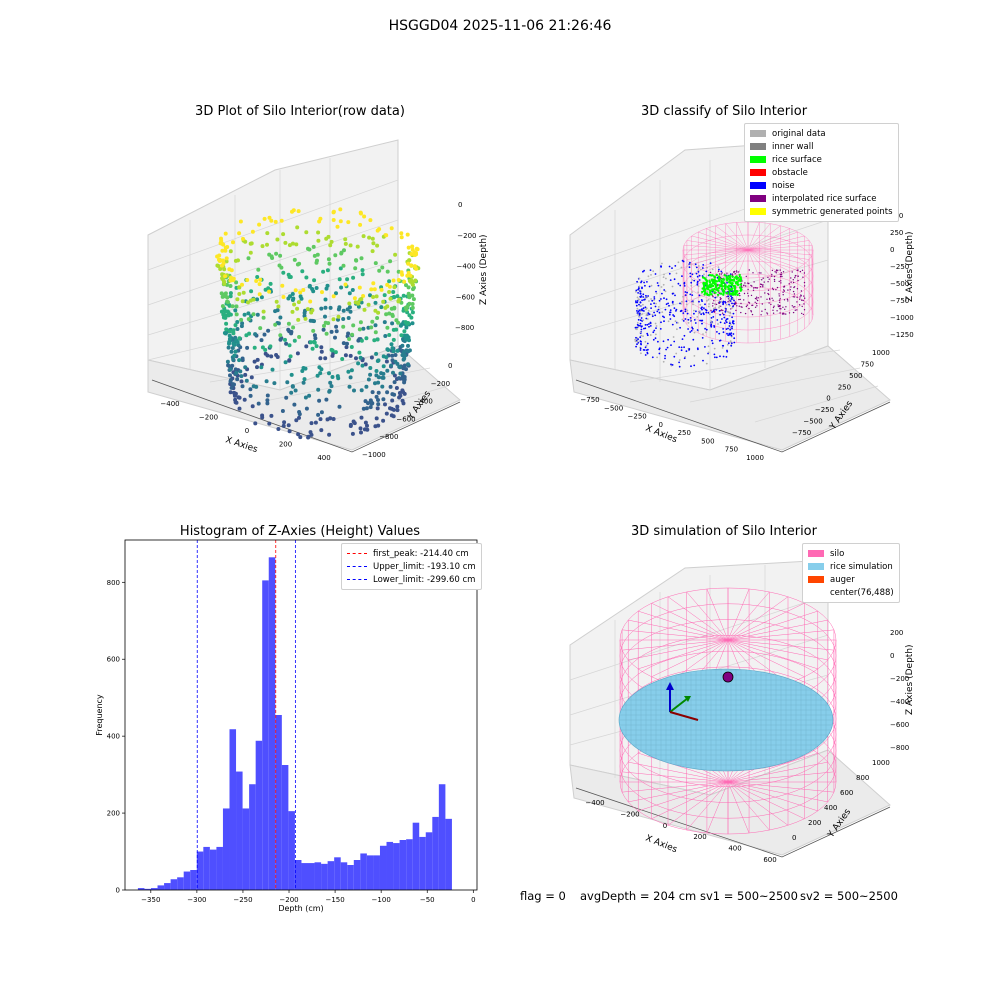 The width and height of the screenshot is (1000, 1000). Describe the element at coordinates (196, 900) in the screenshot. I see `x-tick-label: −300` at that location.